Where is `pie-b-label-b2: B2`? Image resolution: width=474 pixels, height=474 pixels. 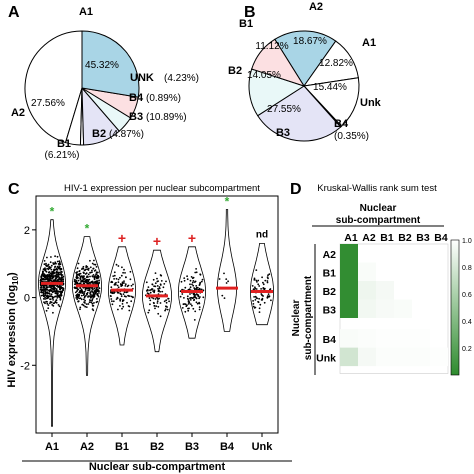 pie-b-label-b2: B2 is located at coordinates (235, 71).